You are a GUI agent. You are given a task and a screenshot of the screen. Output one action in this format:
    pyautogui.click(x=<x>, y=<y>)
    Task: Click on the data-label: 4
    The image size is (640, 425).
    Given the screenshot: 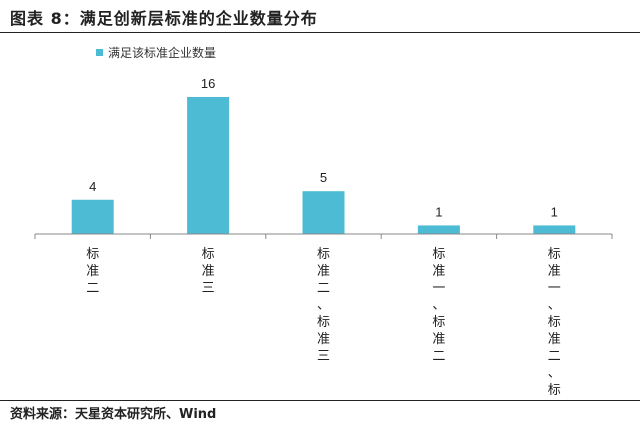 What is the action you would take?
    pyautogui.click(x=92, y=186)
    